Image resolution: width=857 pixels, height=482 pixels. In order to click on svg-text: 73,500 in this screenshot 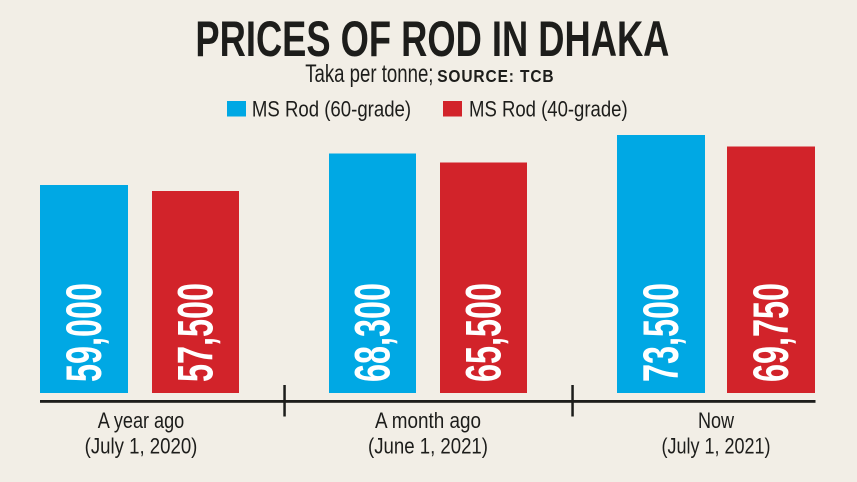, I will do `click(661, 332)`.